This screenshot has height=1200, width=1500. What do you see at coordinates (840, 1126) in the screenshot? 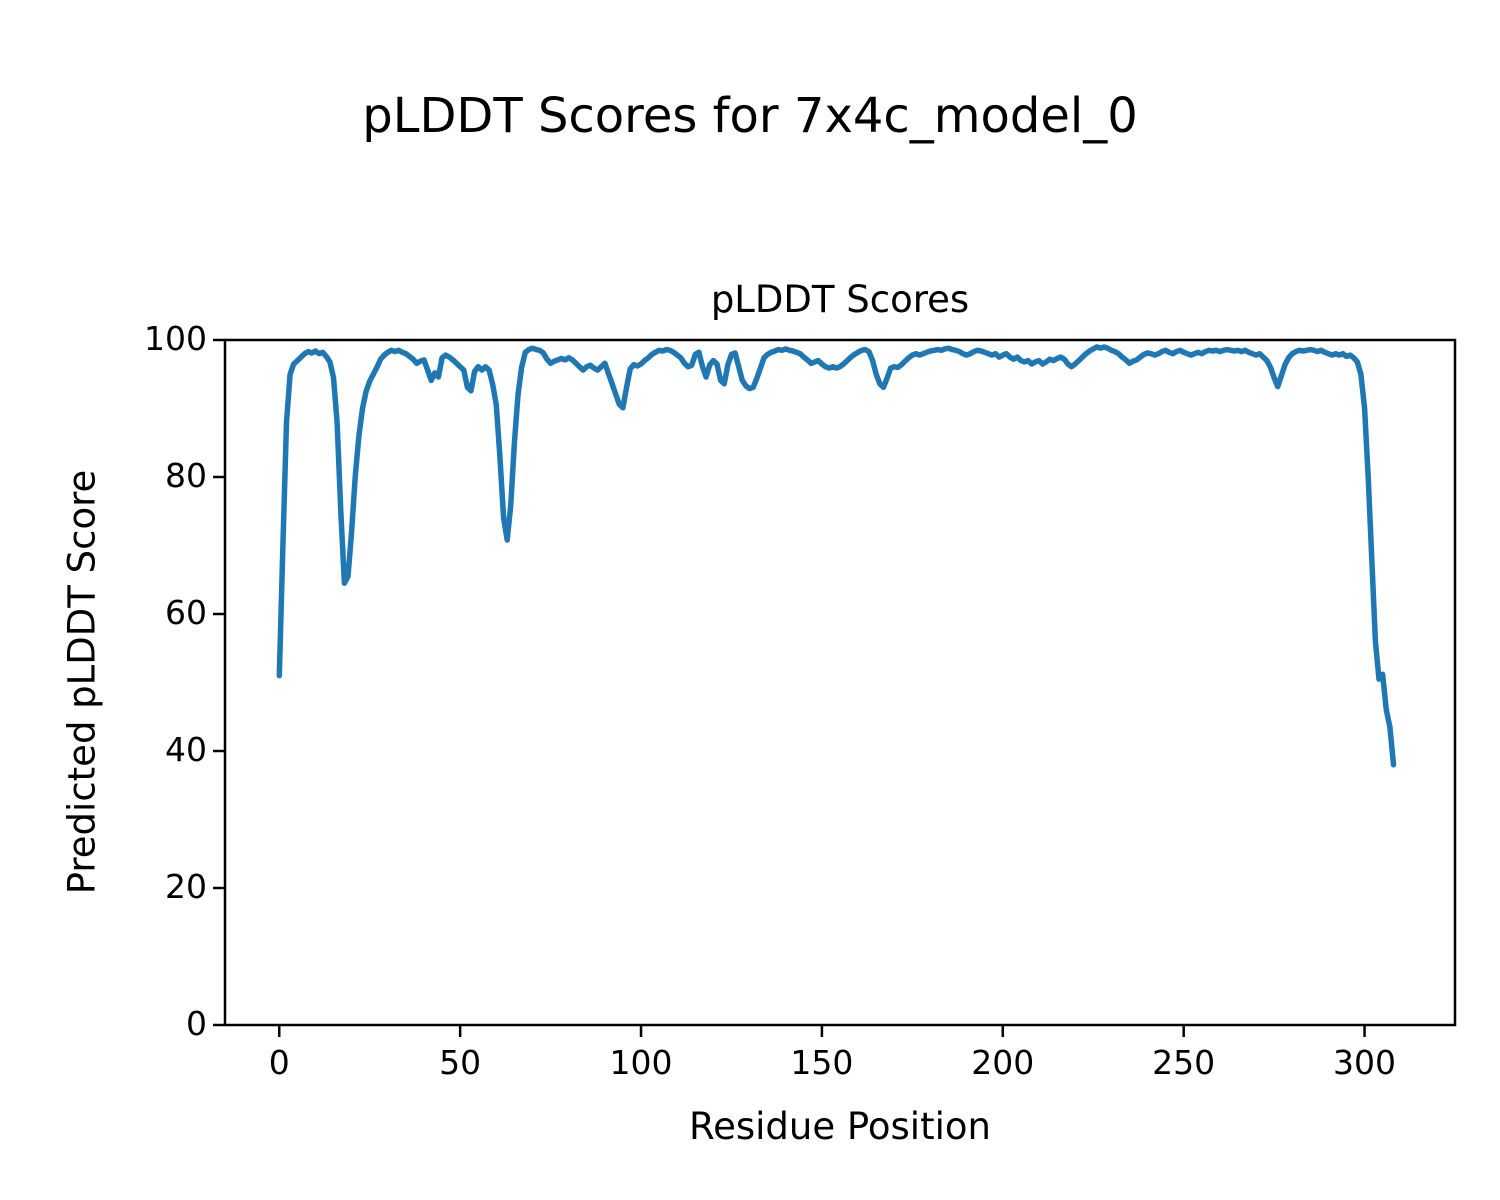
I see `x-axis-label: Residue Position` at bounding box center [840, 1126].